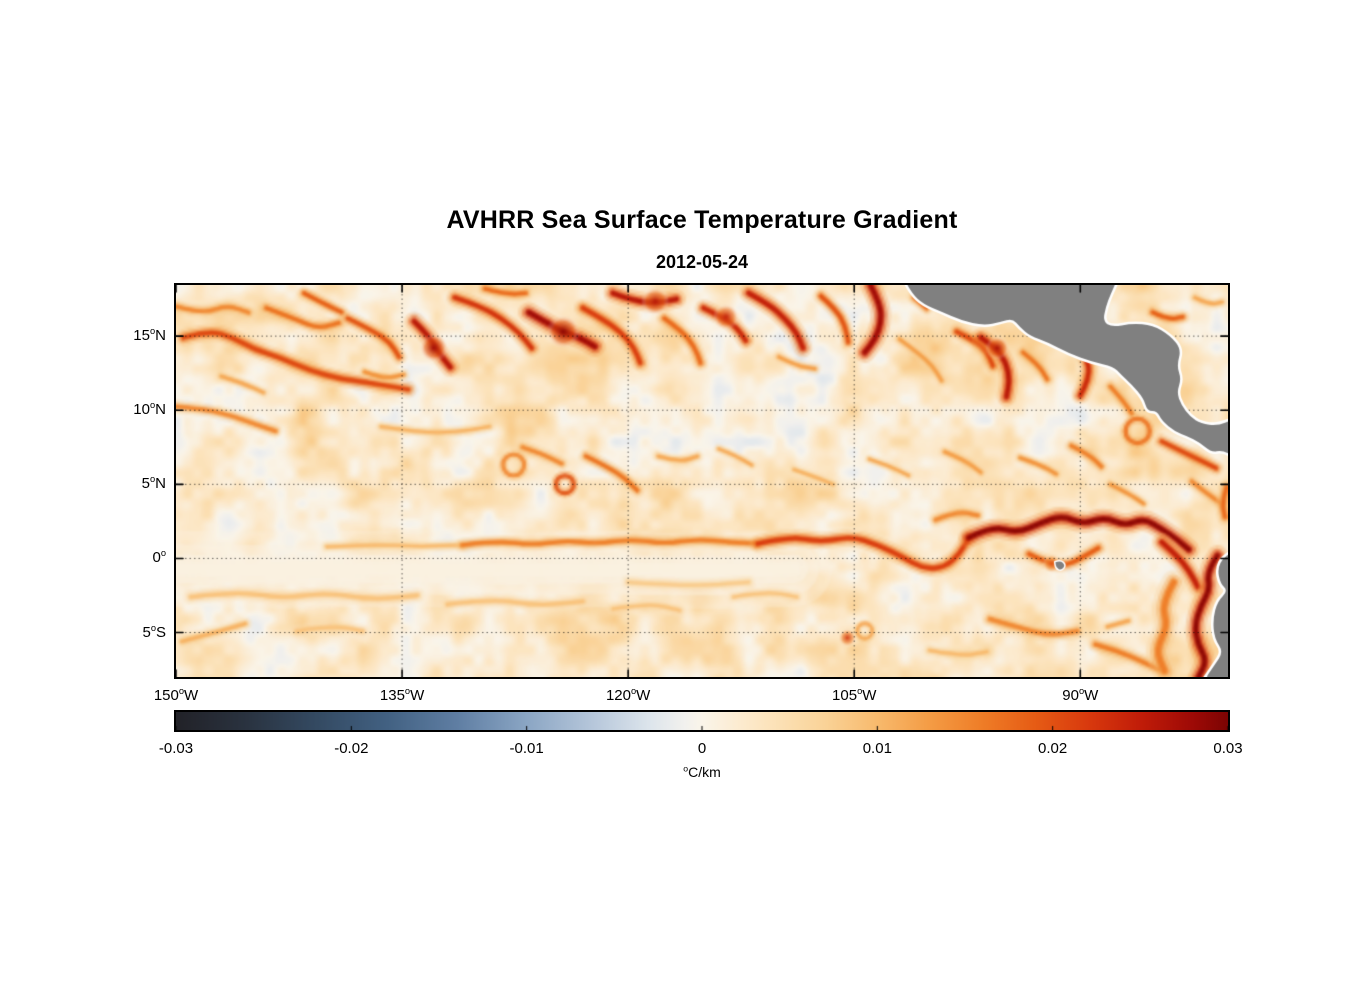 This screenshot has width=1356, height=1000. I want to click on x-tick-label: 120oW, so click(628, 695).